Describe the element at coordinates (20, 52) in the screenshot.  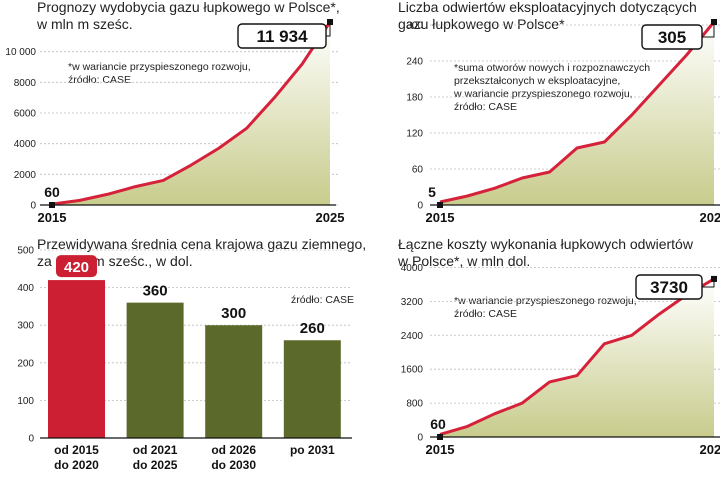
I see `y-tick-label: 10 000` at that location.